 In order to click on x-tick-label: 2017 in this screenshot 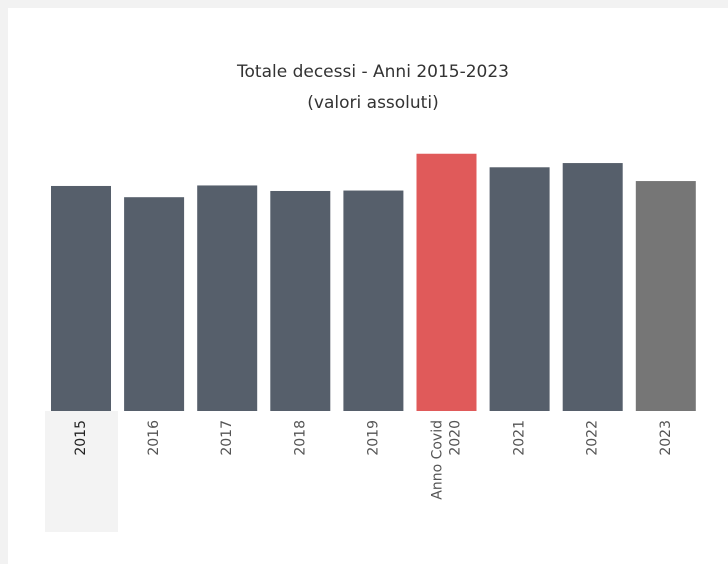, I will do `click(227, 438)`.